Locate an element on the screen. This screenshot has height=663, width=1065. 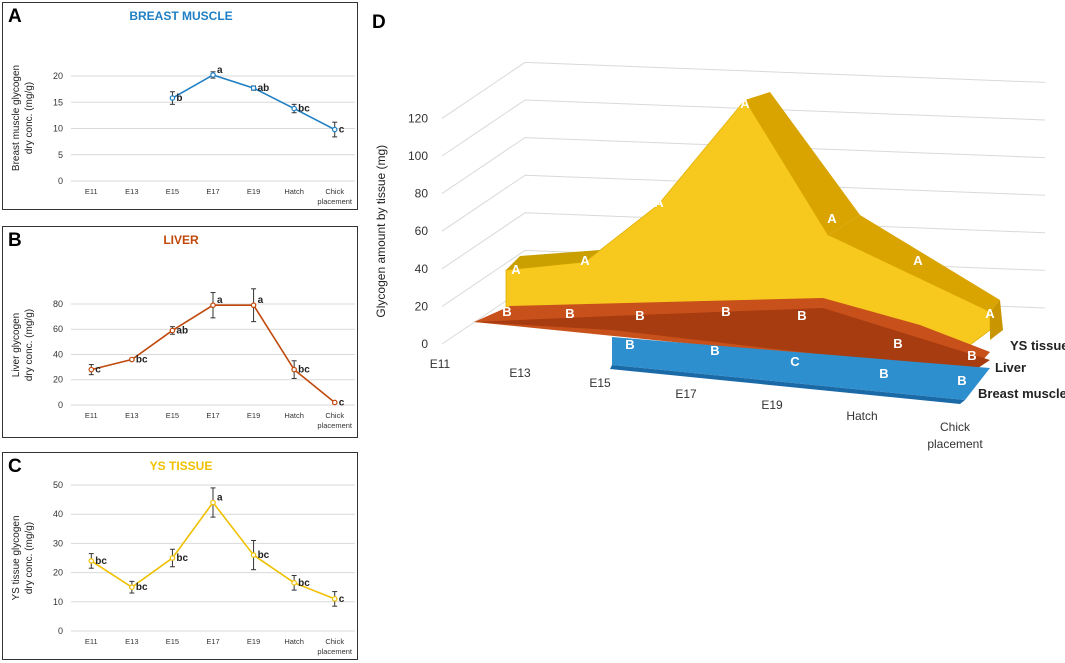
panel-c-letter: C is located at coordinates (15, 466).